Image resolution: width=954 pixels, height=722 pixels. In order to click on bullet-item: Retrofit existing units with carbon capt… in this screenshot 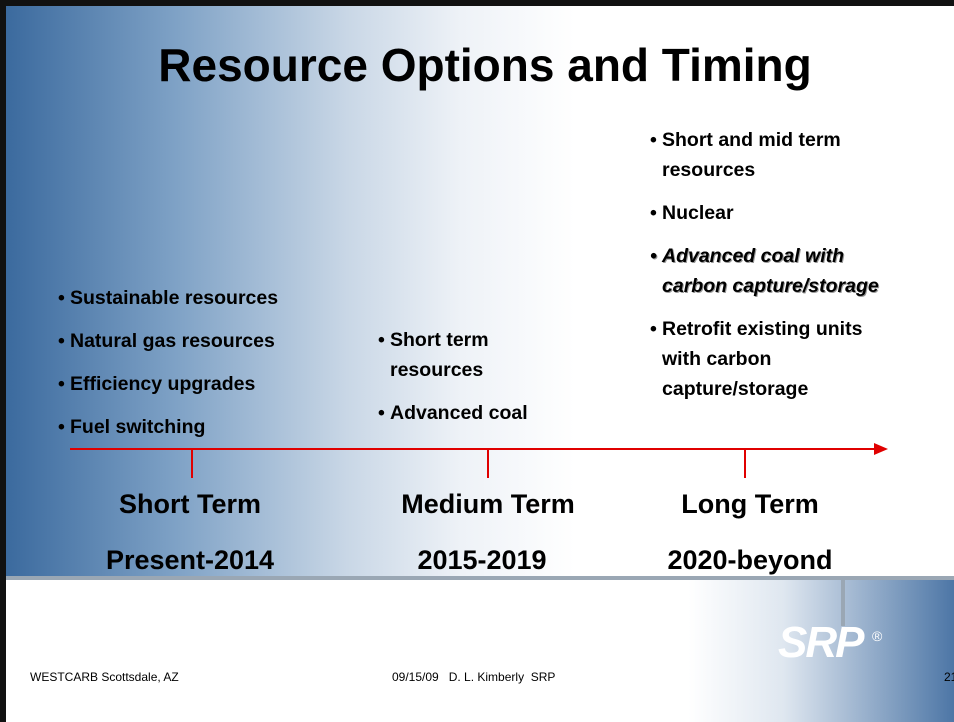, I will do `click(766, 359)`.